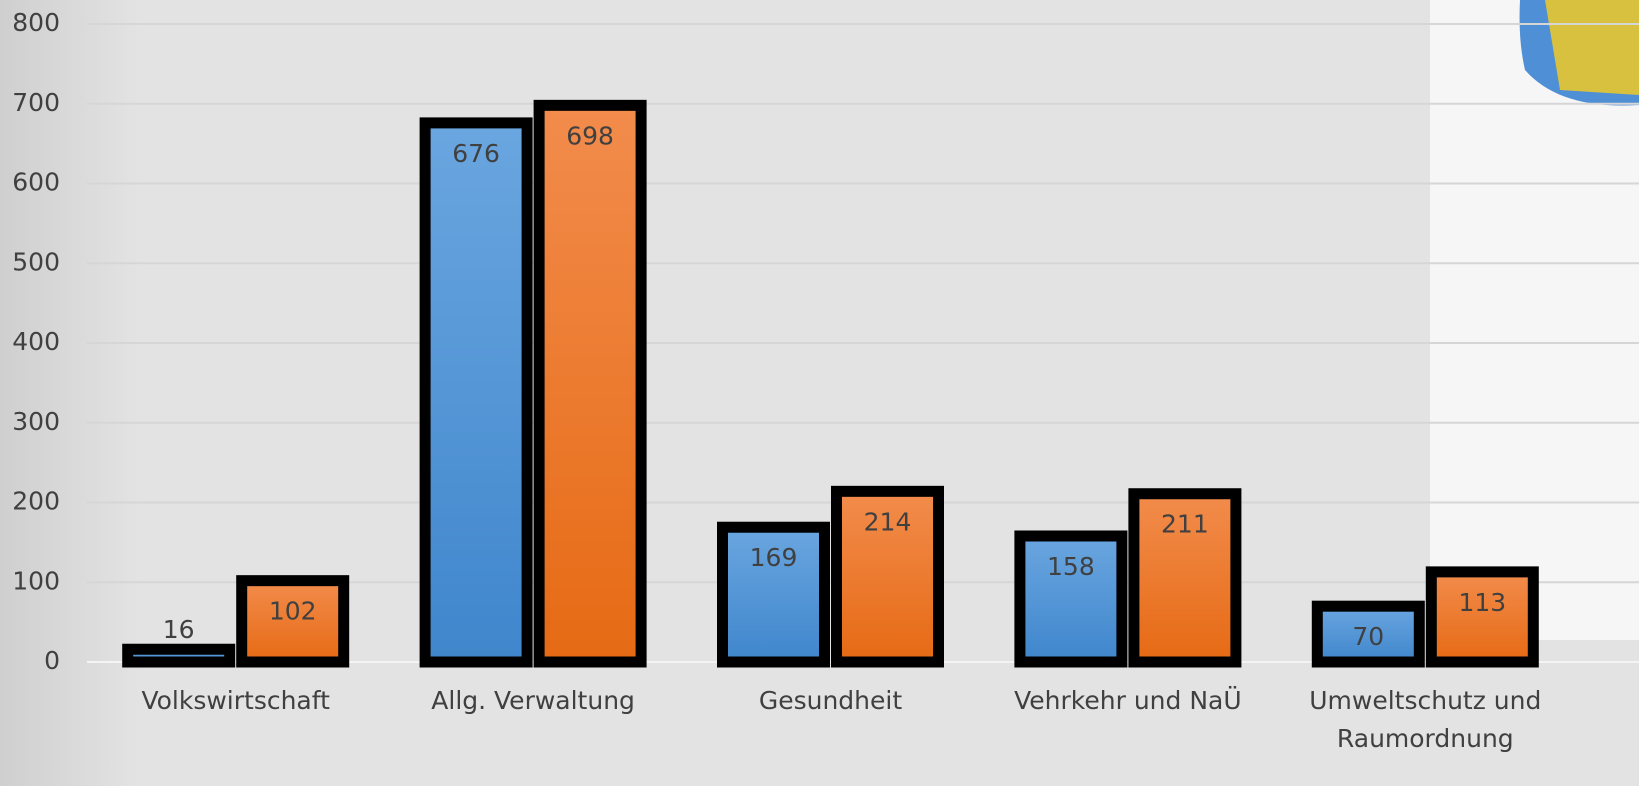 This screenshot has width=1639, height=786. What do you see at coordinates (1071, 566) in the screenshot?
I see `data-label: 158` at bounding box center [1071, 566].